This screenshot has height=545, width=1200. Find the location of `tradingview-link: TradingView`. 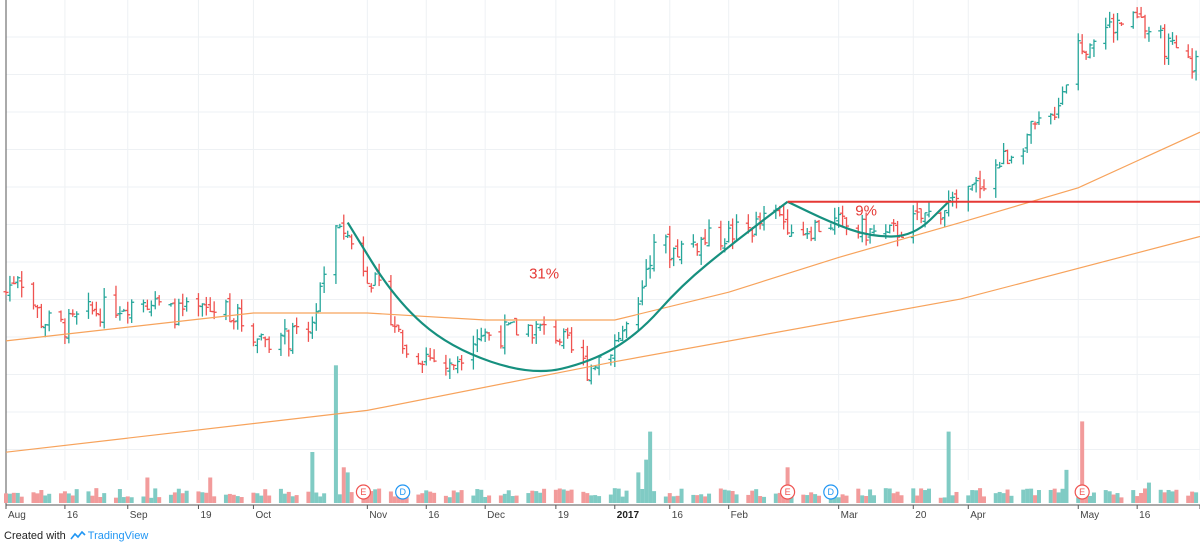

tradingview-link: TradingView is located at coordinates (109, 536).